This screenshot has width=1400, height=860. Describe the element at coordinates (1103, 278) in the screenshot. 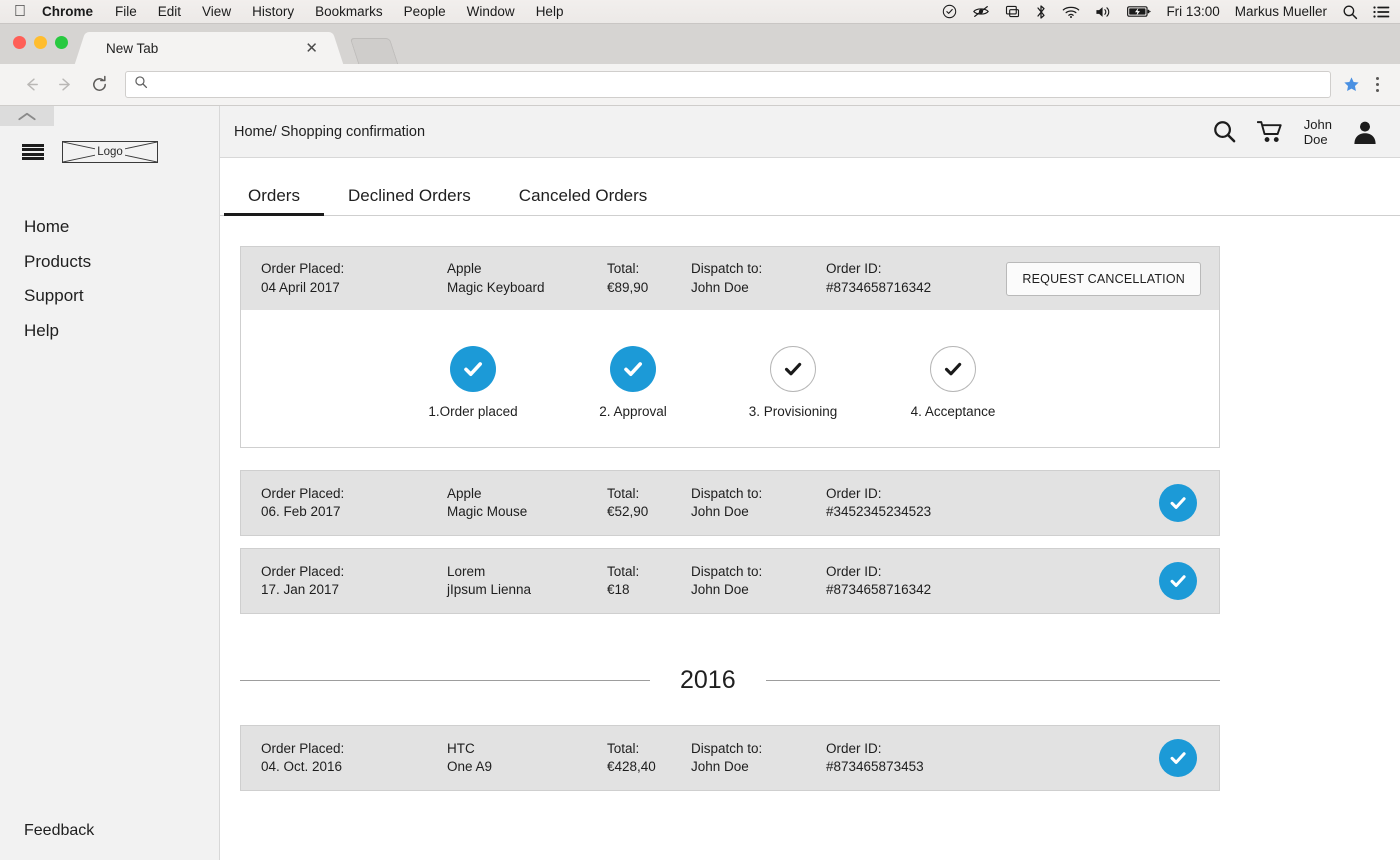

I see `request-cancellation-button: REQUEST CANCELLATION` at that location.